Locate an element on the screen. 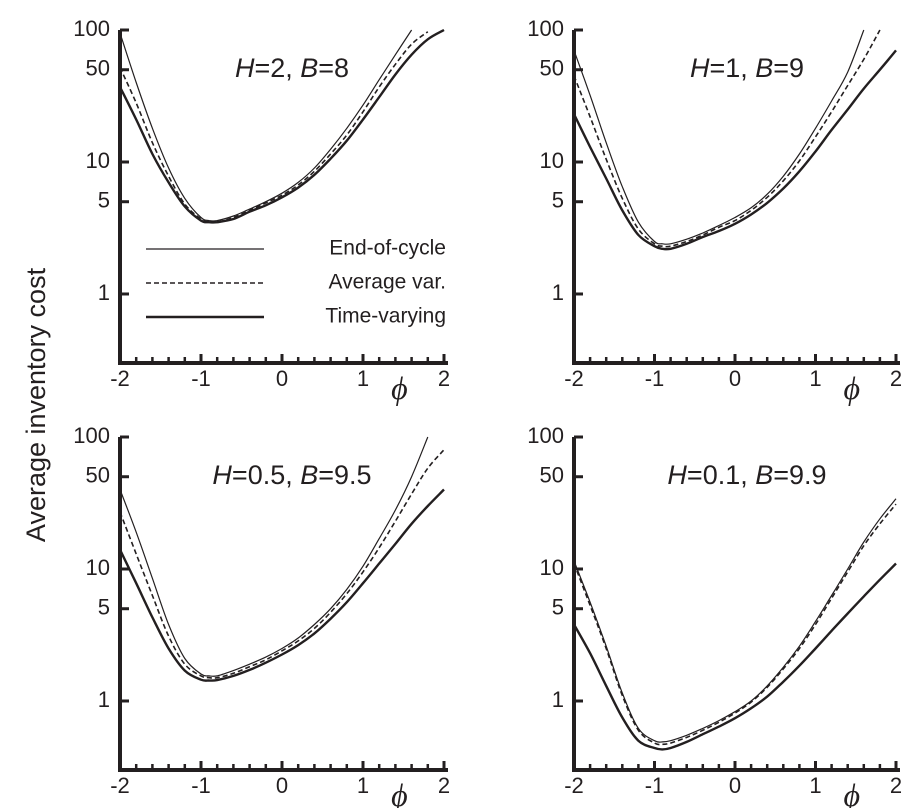 Image resolution: width=922 pixels, height=808 pixels. legend-label: End-of-cycle is located at coordinates (387, 248).